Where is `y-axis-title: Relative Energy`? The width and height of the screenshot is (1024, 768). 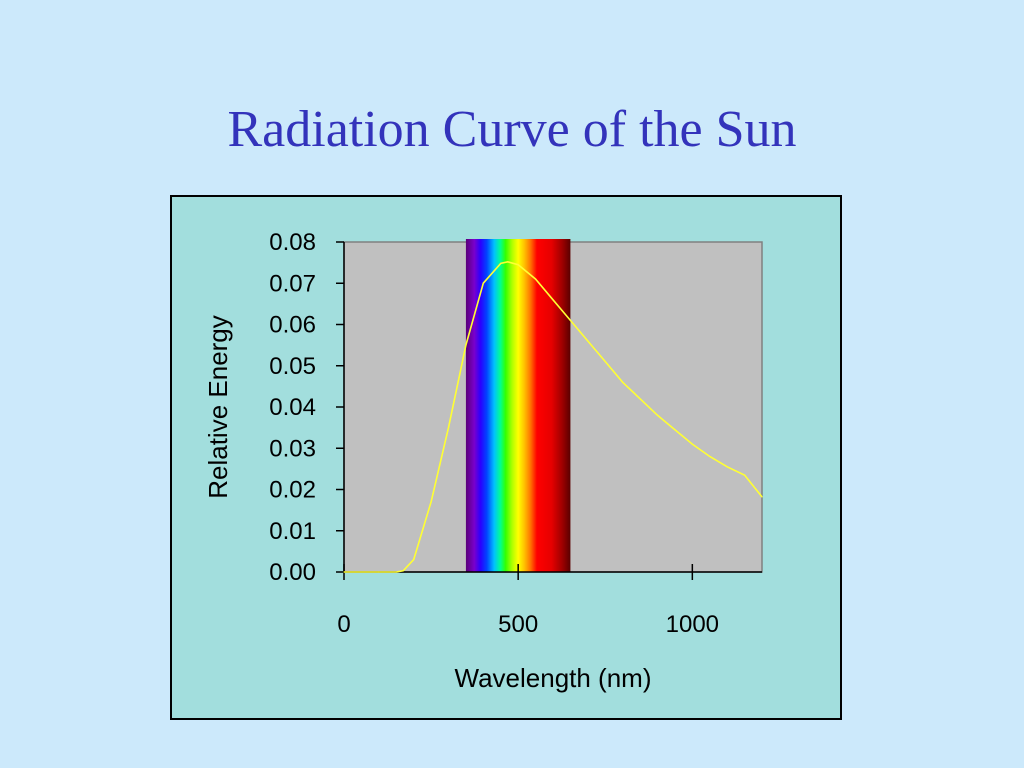 y-axis-title: Relative Energy is located at coordinates (218, 407).